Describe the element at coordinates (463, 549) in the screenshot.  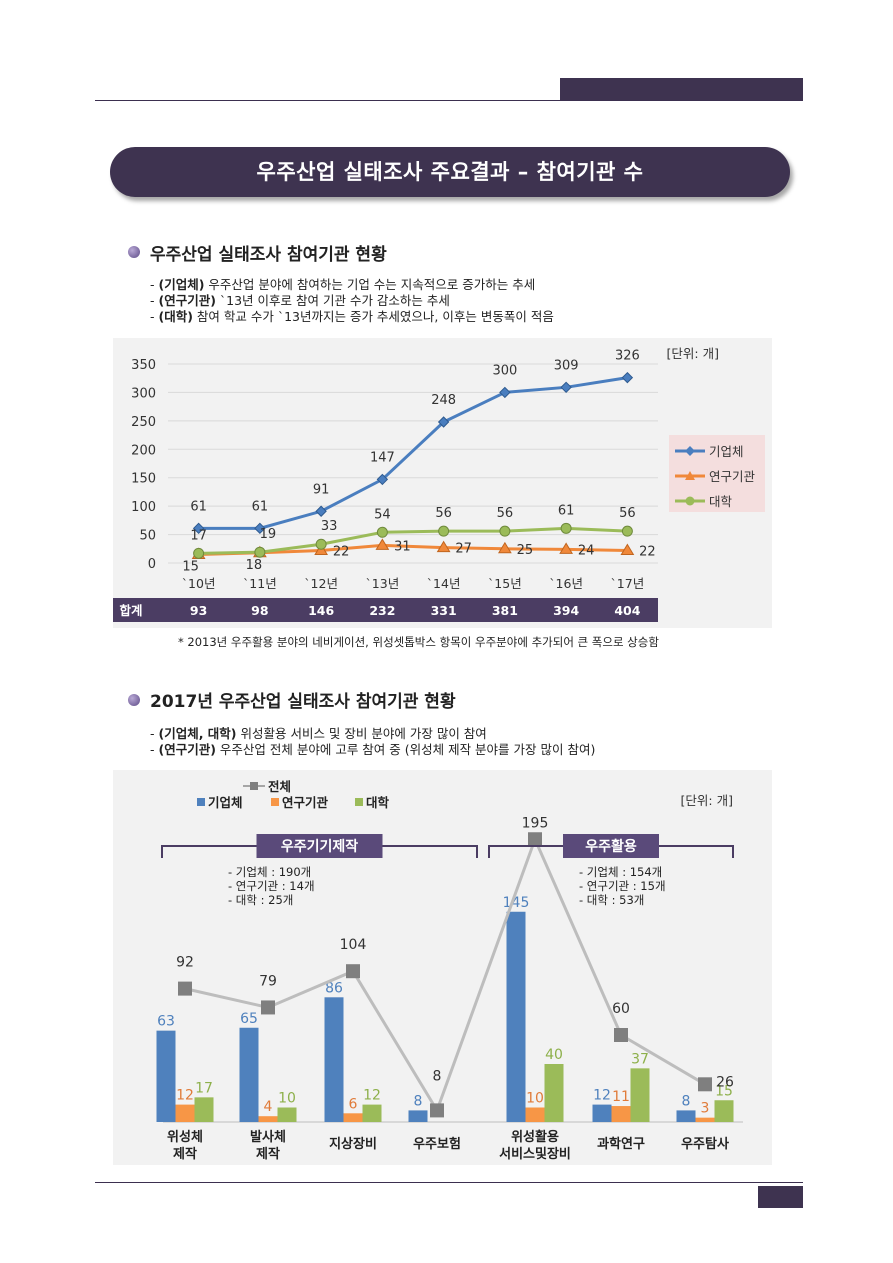
I see `data-label: 27` at that location.